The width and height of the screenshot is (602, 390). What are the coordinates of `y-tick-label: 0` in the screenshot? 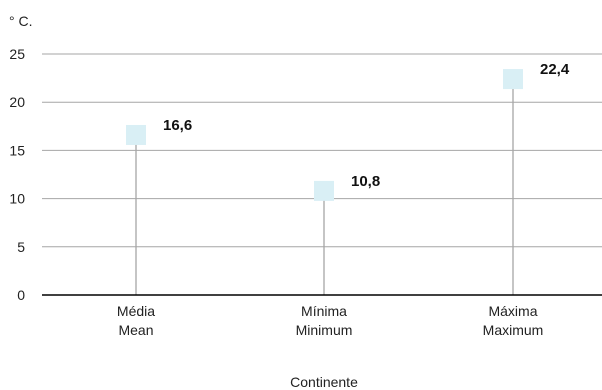 It's located at (21, 295).